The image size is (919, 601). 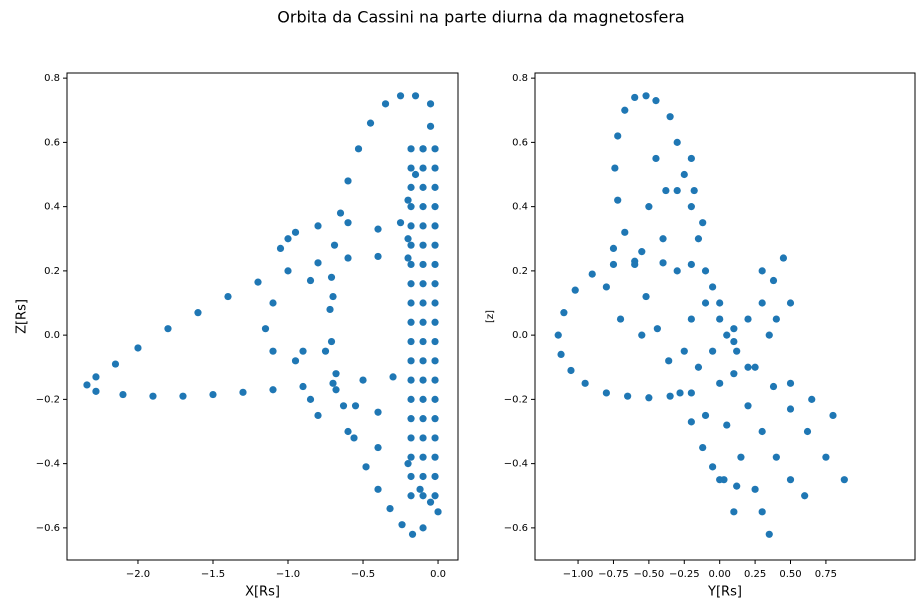 What do you see at coordinates (649, 574) in the screenshot?
I see `x-tick-label: −0.50` at bounding box center [649, 574].